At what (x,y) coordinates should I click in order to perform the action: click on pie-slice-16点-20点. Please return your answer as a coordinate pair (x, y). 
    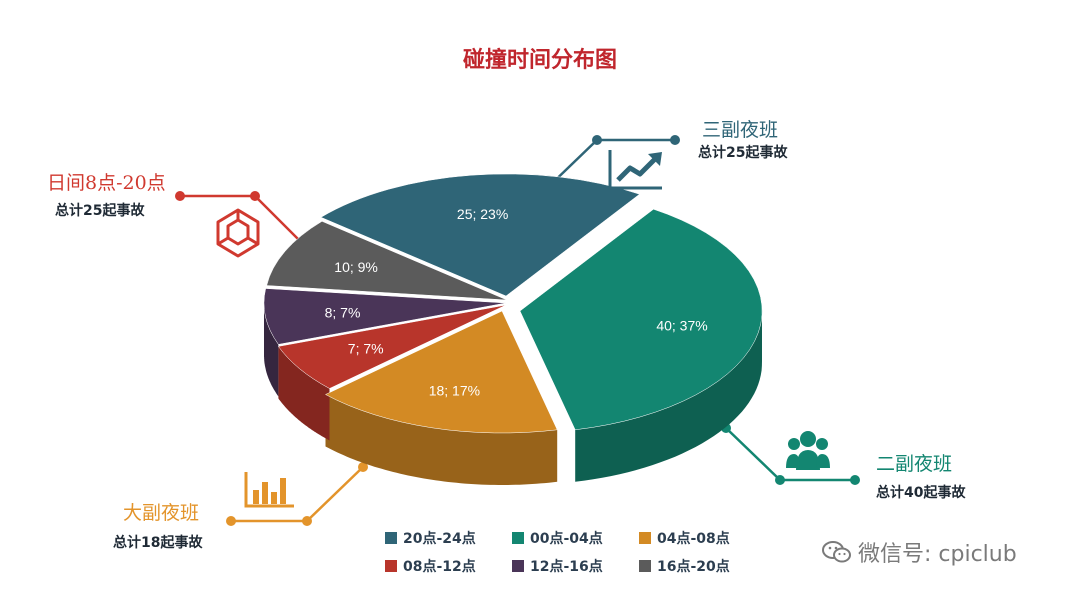
    Looking at the image, I should click on (387, 261).